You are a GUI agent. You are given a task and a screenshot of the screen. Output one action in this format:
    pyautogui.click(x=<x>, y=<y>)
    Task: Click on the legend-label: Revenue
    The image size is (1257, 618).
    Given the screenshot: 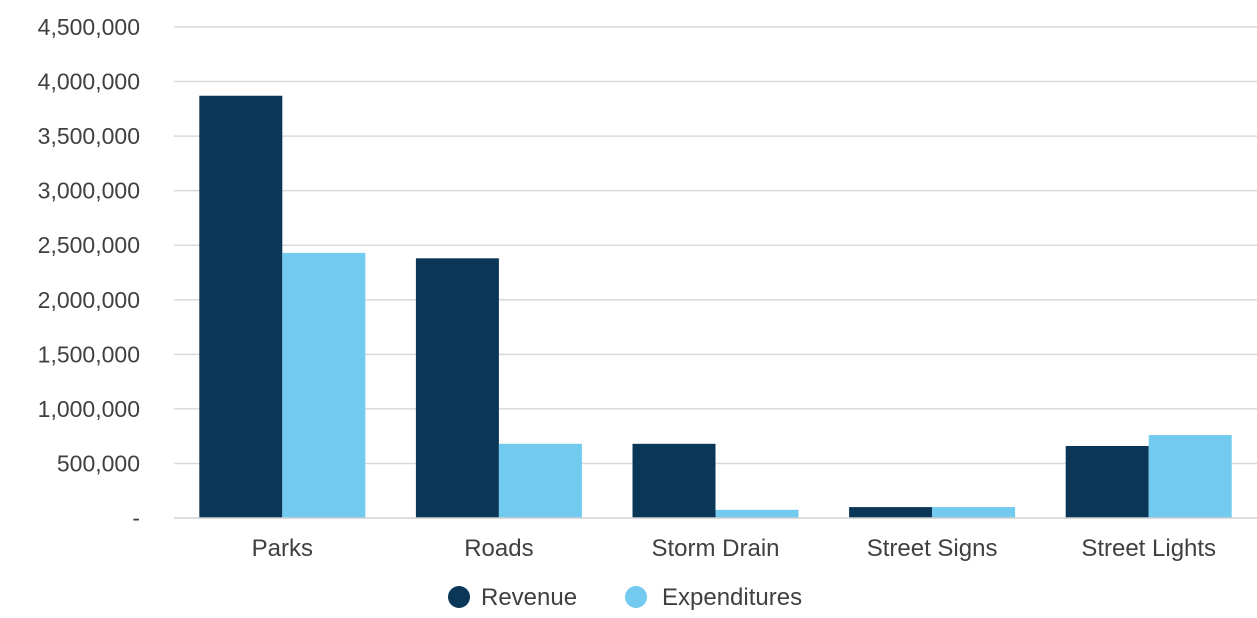 What is the action you would take?
    pyautogui.click(x=529, y=597)
    